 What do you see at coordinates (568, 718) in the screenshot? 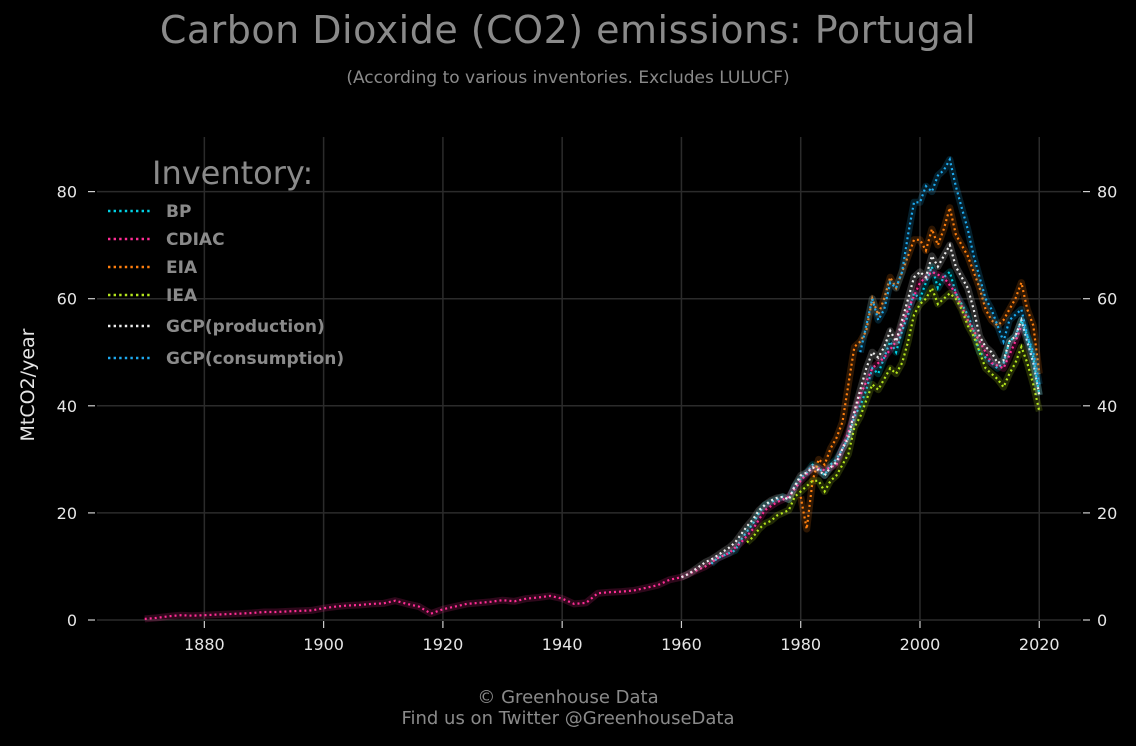
I see `footer-twitter: Find us on Twitter @GreenhouseData` at bounding box center [568, 718].